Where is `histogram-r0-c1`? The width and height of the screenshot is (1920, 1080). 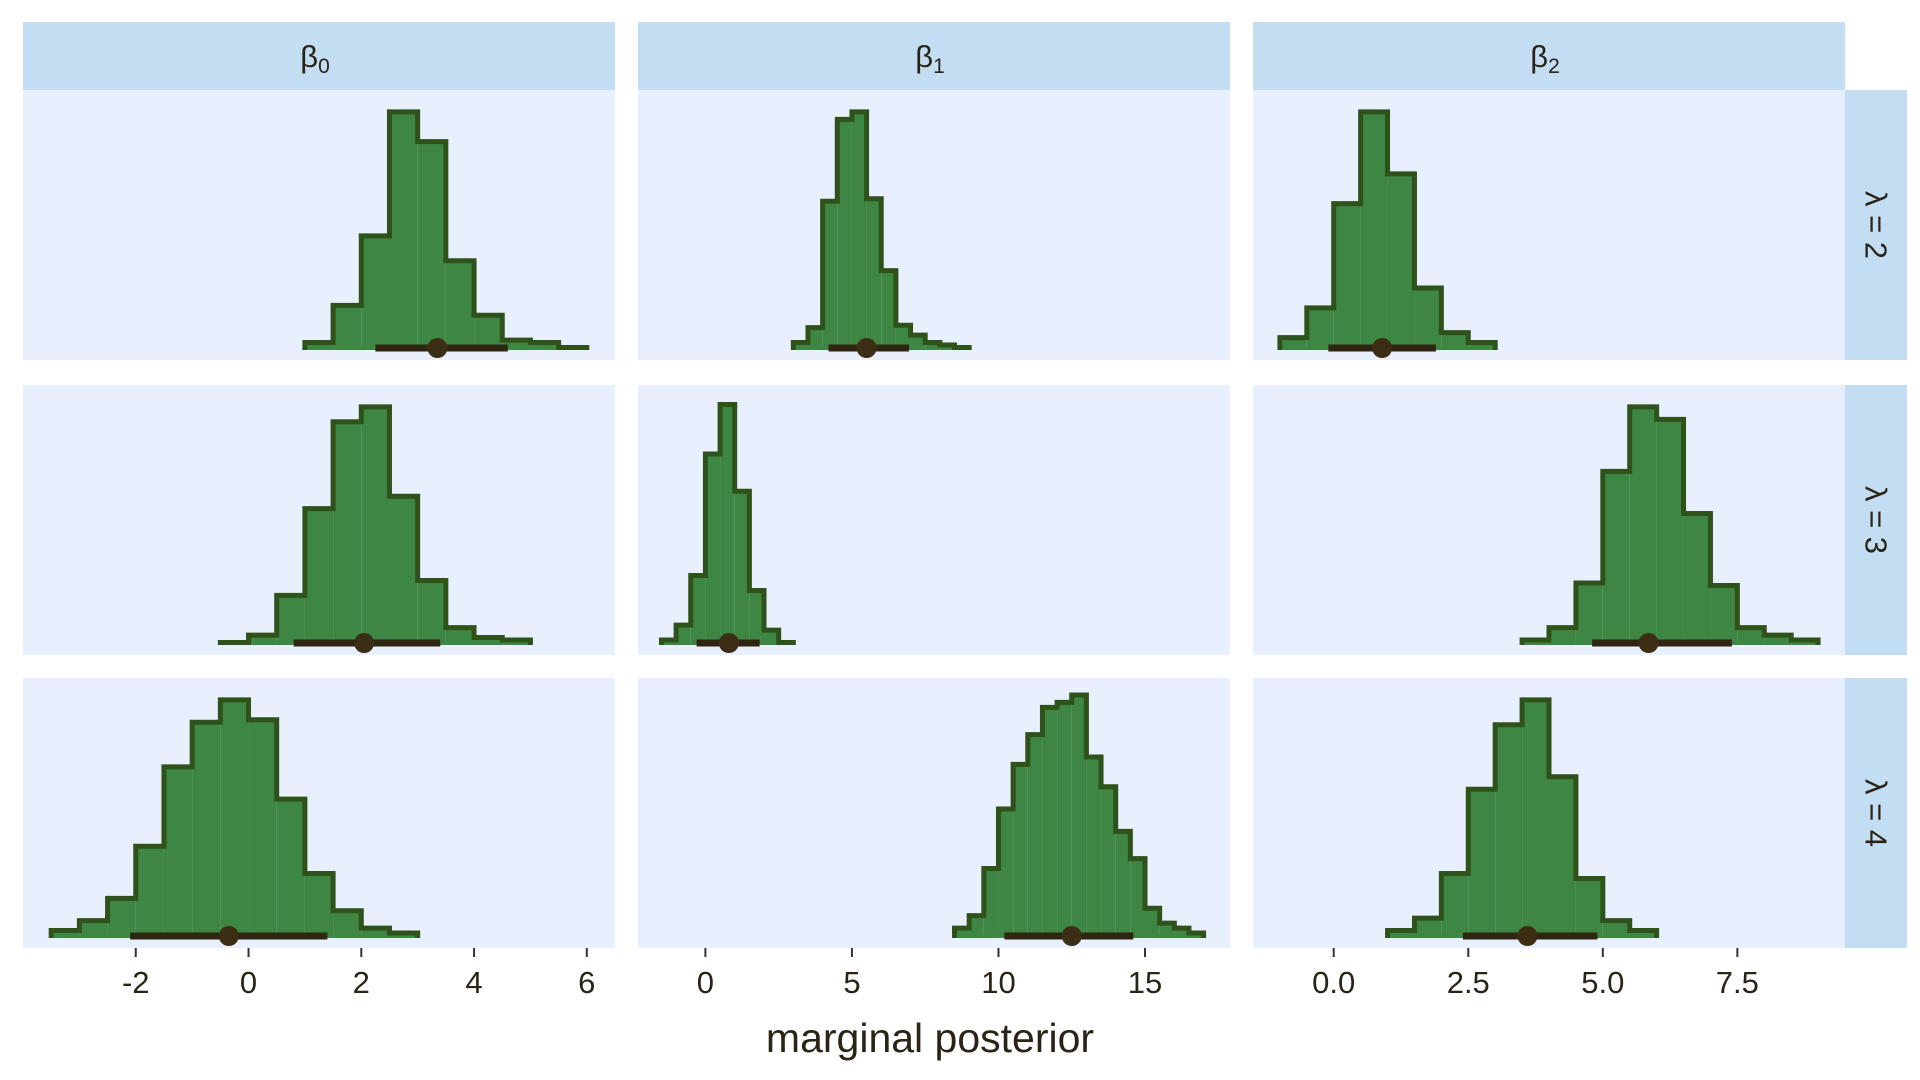
histogram-r0-c1 is located at coordinates (881, 233).